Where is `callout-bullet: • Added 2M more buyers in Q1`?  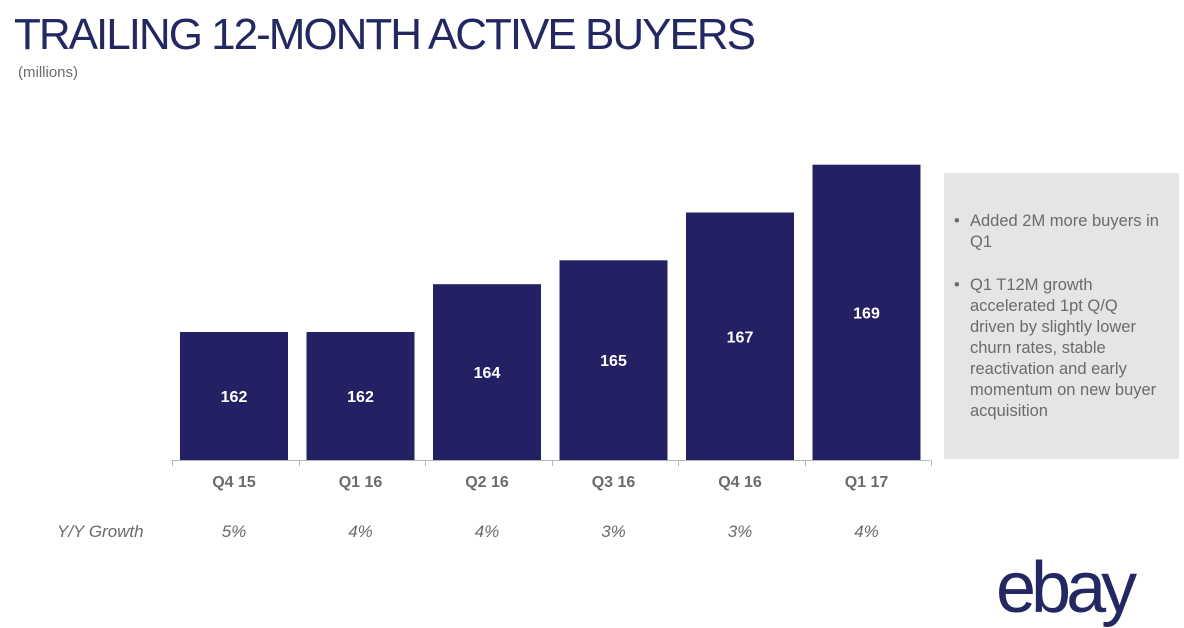
callout-bullet: • Added 2M more buyers in Q1 is located at coordinates (1057, 232).